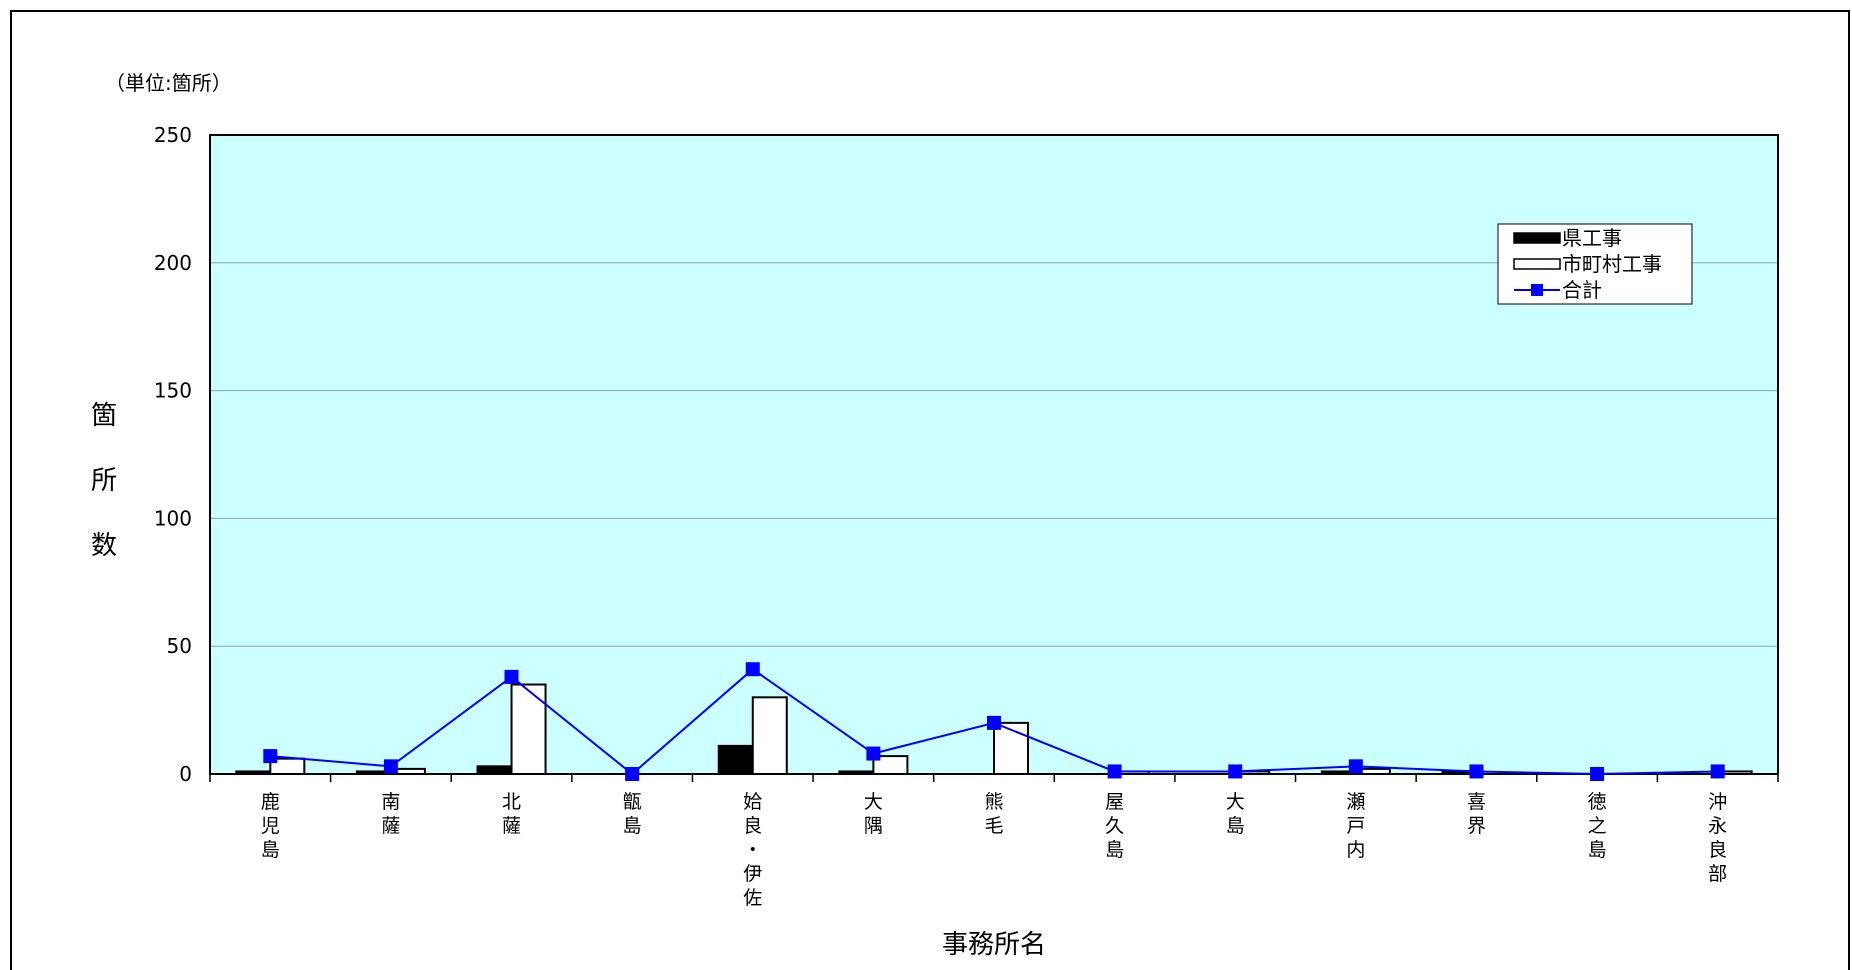 Image resolution: width=1852 pixels, height=970 pixels. What do you see at coordinates (1717, 802) in the screenshot?
I see `x-tick-label: 沖` at bounding box center [1717, 802].